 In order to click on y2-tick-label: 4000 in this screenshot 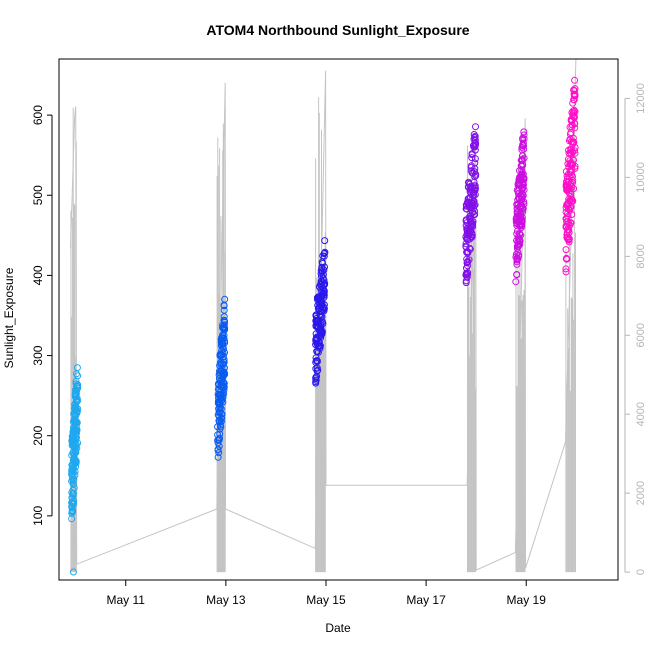, I will do `click(641, 414)`.